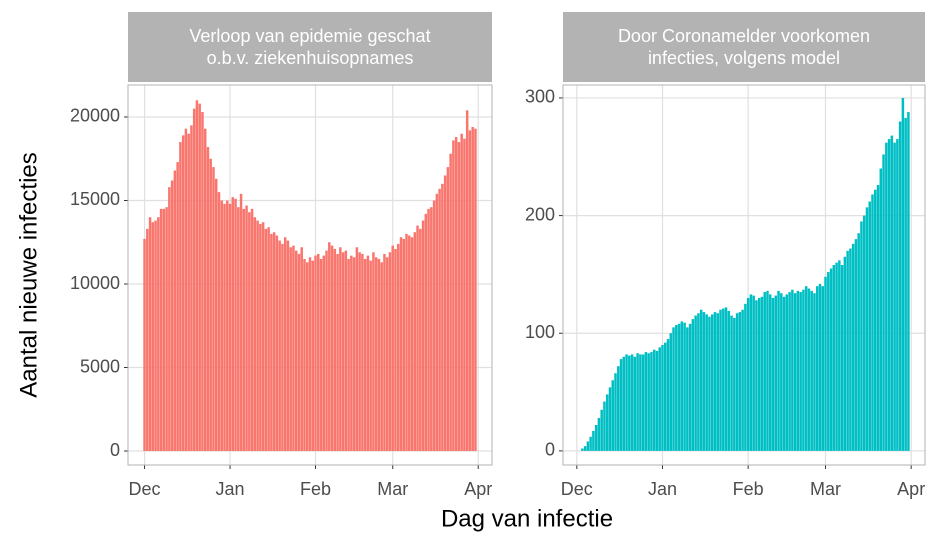  What do you see at coordinates (315, 489) in the screenshot?
I see `x-tick-label: Feb` at bounding box center [315, 489].